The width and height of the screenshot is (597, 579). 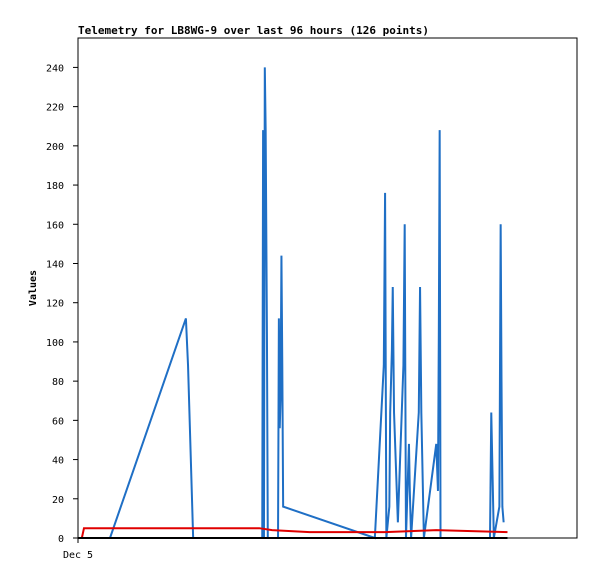 I want to click on y-tick-label: 200, so click(x=55, y=147).